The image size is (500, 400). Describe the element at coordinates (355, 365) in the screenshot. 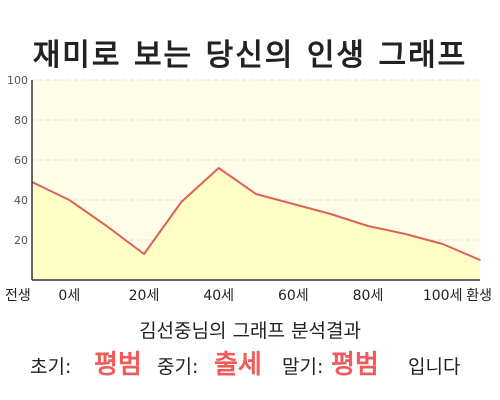

I see `late-value: 평범` at that location.